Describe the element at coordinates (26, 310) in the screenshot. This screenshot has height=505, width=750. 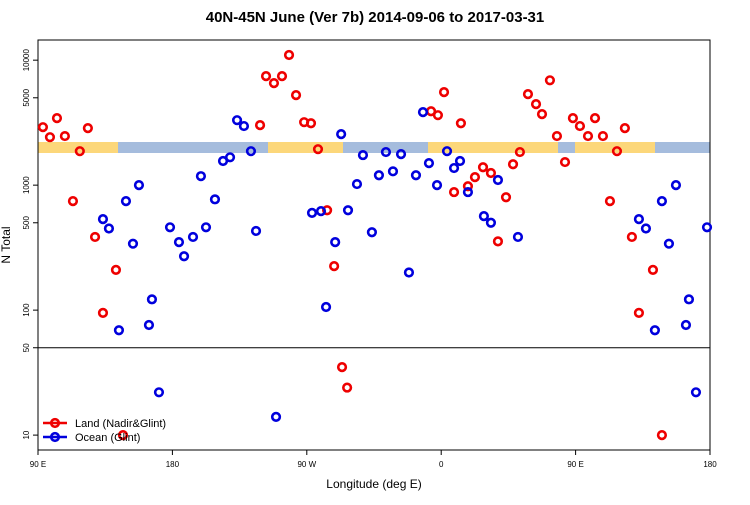
I see `y-tick-label: 100` at that location.